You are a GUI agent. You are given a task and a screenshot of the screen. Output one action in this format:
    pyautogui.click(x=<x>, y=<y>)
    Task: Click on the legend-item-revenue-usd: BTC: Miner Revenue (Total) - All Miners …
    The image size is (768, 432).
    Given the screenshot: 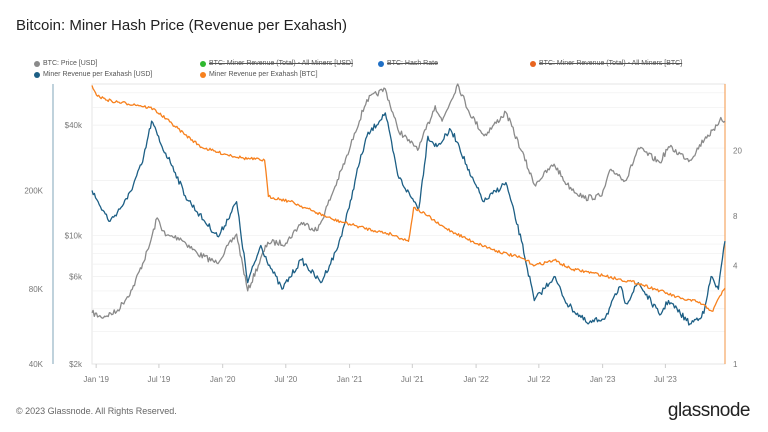 What is the action you would take?
    pyautogui.click(x=276, y=63)
    